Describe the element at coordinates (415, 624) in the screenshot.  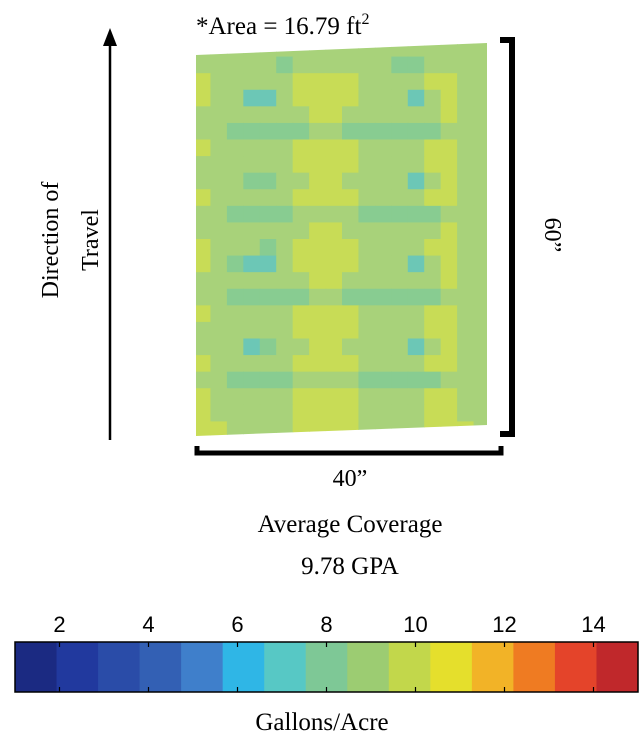
I see `colorbar-tick-label: 10` at that location.